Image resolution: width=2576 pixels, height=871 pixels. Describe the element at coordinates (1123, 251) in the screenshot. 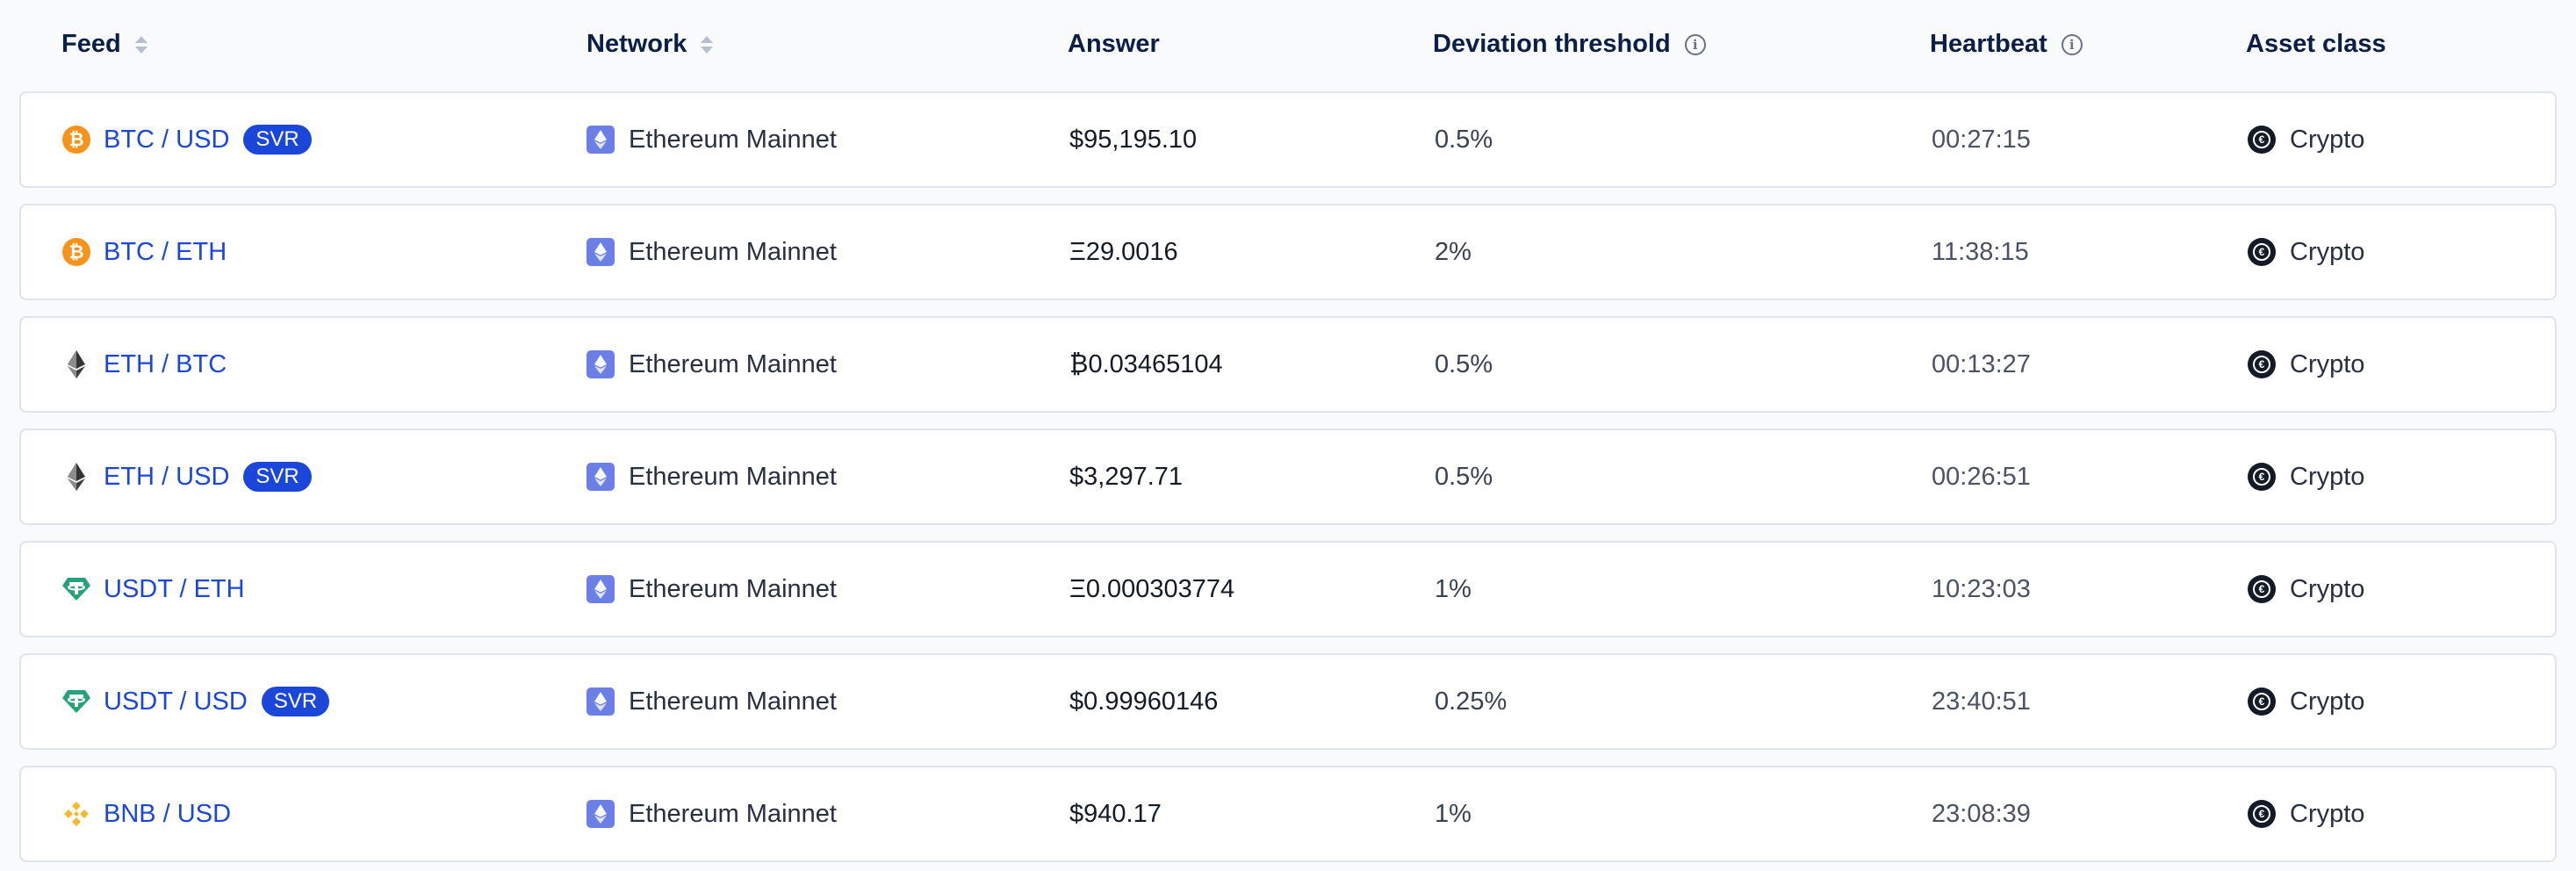

I see `answer-value: Ξ29.0016` at that location.